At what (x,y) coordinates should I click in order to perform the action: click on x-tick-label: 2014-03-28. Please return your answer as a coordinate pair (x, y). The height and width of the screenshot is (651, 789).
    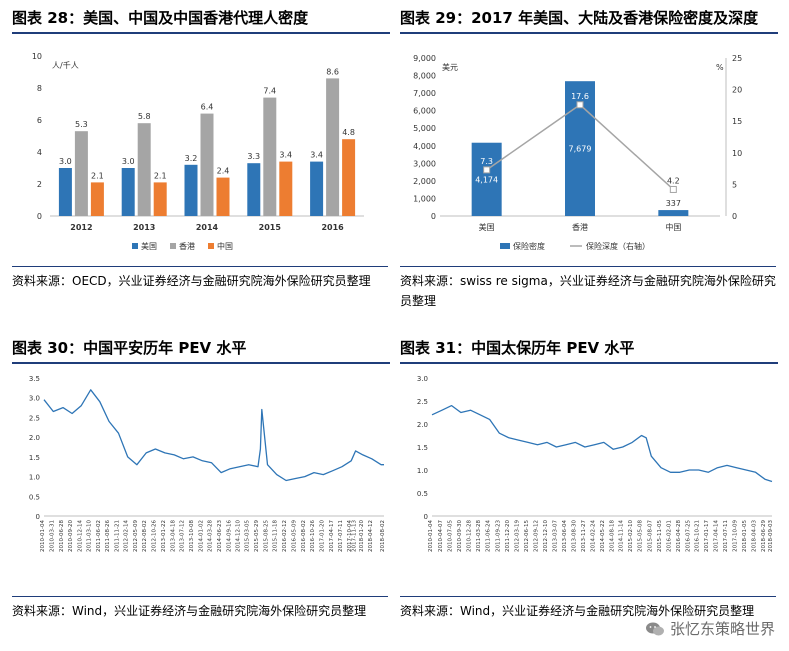
    Looking at the image, I should click on (211, 535).